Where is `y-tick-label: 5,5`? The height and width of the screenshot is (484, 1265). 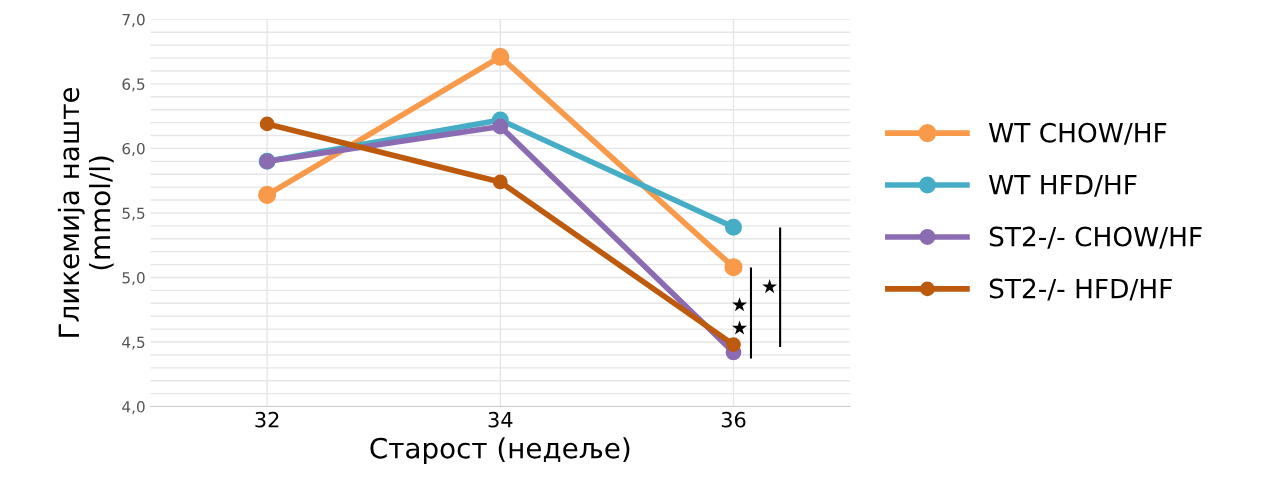
y-tick-label: 5,5 is located at coordinates (133, 214).